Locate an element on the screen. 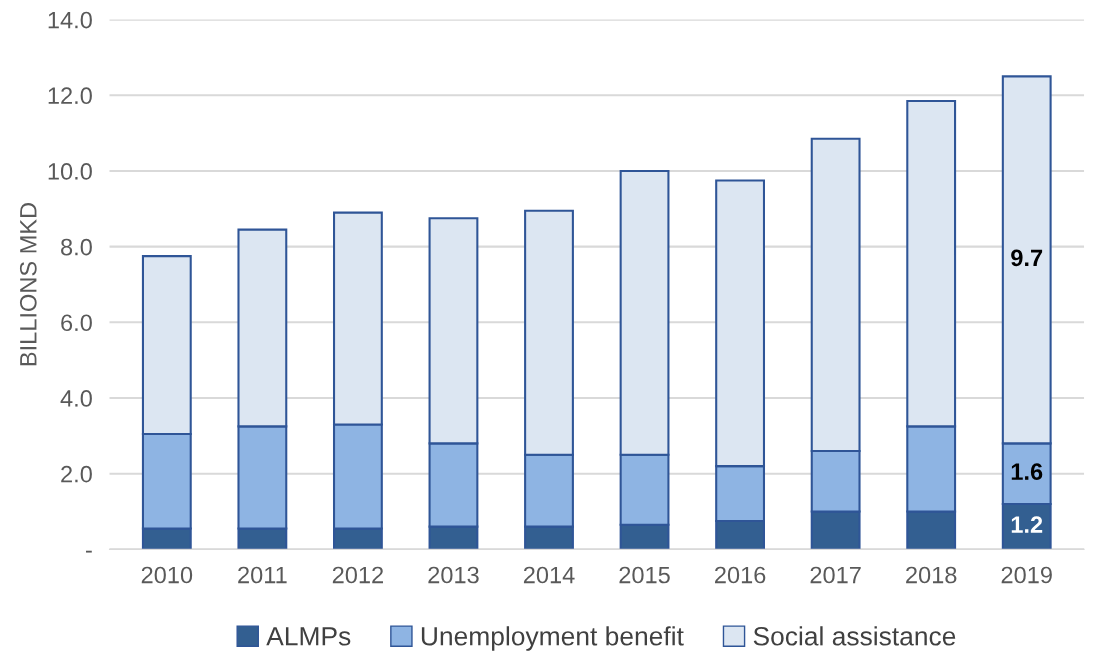 The height and width of the screenshot is (654, 1095). x-tick-label: 2018 is located at coordinates (931, 575).